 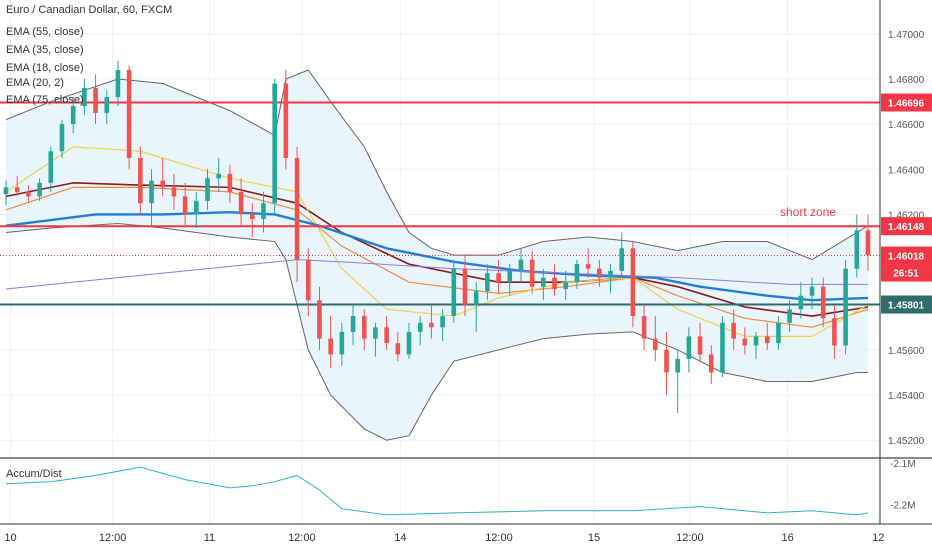 I want to click on short-zone-annotation: short zone, so click(x=808, y=212).